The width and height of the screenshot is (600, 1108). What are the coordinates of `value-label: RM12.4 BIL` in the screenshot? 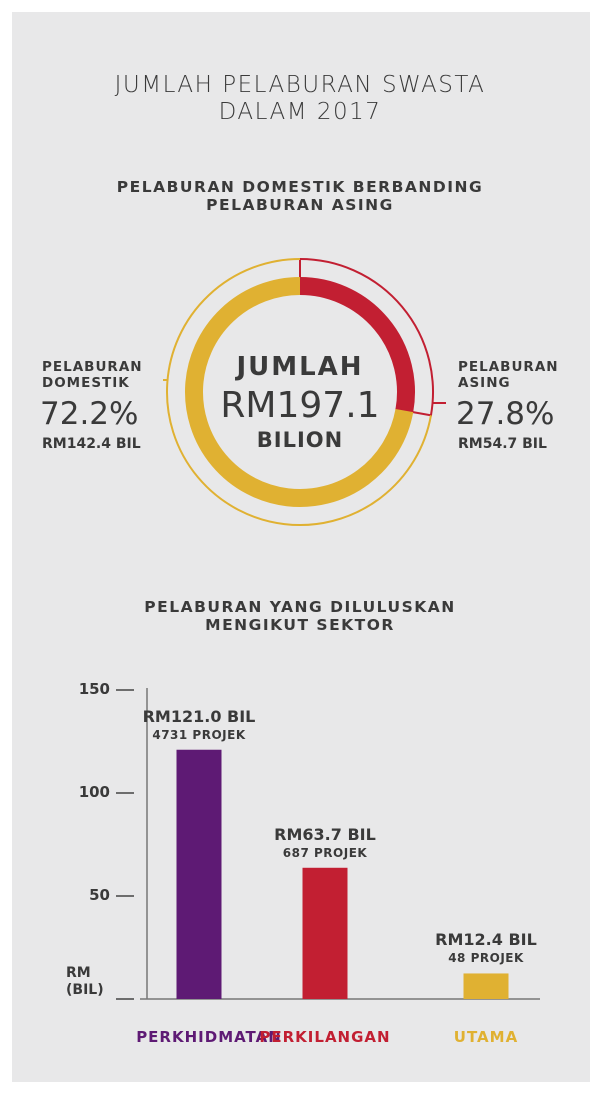 It's located at (486, 940).